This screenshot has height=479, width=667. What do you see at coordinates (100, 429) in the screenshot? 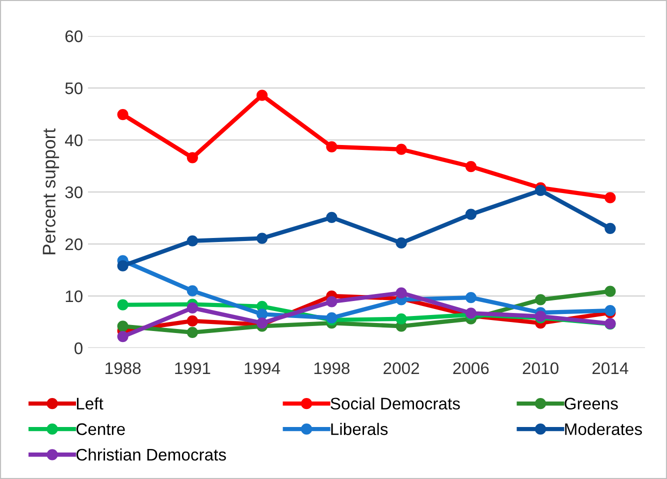
I see `legend-label: Centre` at bounding box center [100, 429].